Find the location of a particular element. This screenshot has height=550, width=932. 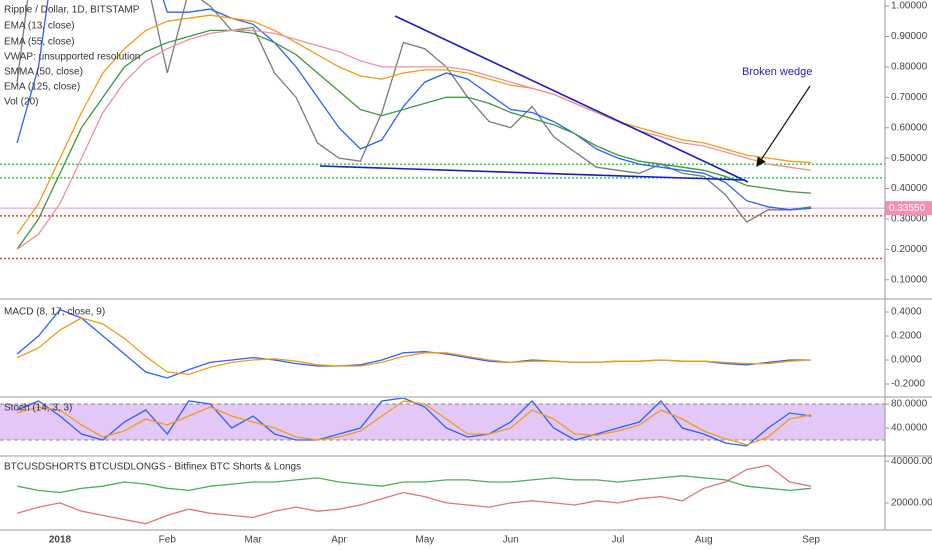

y-tick-label: 80.0000 is located at coordinates (909, 404).